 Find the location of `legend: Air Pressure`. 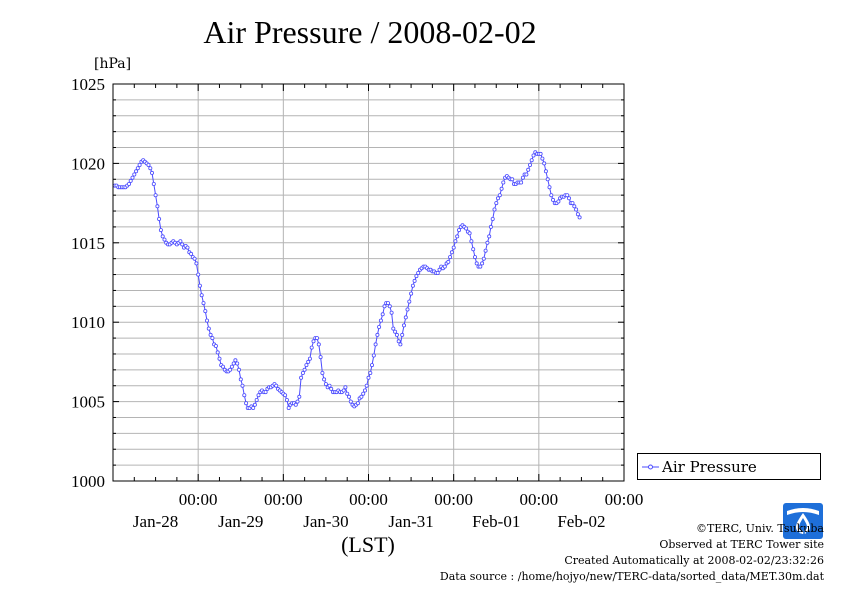

legend: Air Pressure is located at coordinates (729, 466).